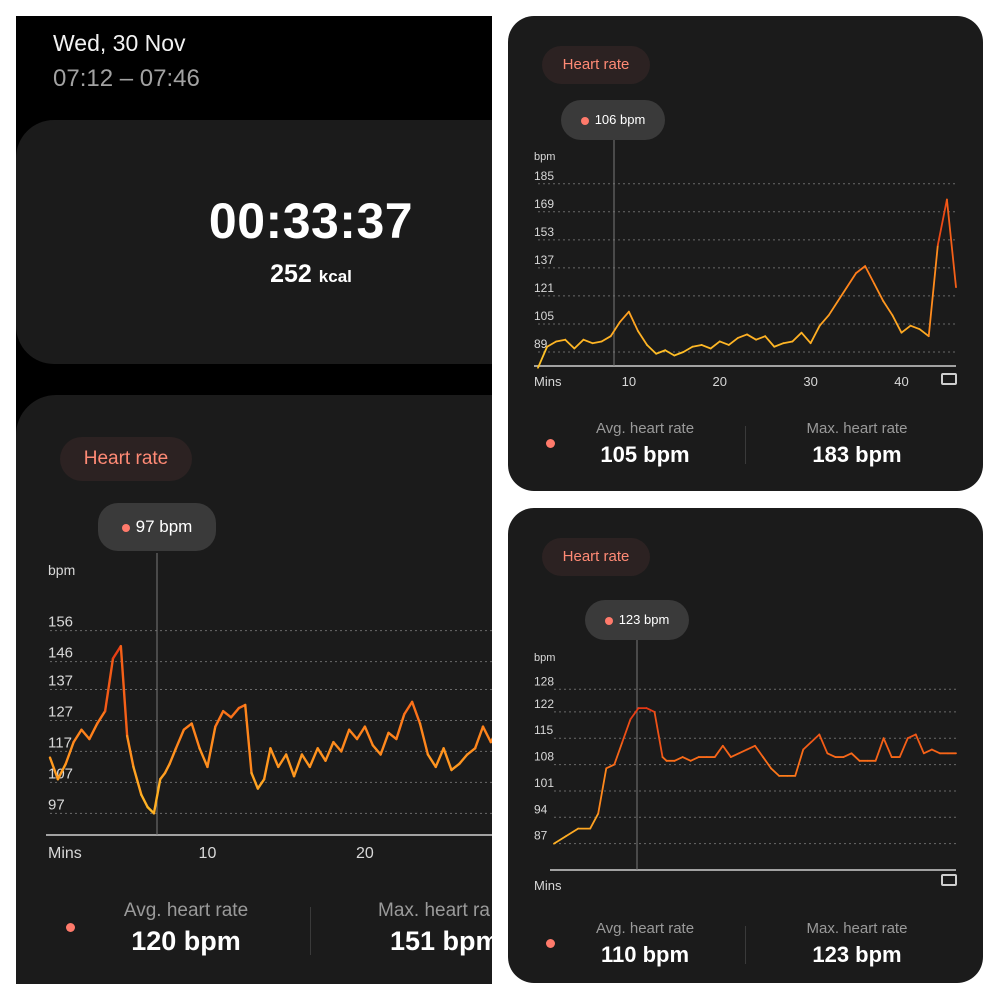 This screenshot has width=999, height=999. What do you see at coordinates (541, 344) in the screenshot?
I see `y-tick-label: 89` at bounding box center [541, 344].